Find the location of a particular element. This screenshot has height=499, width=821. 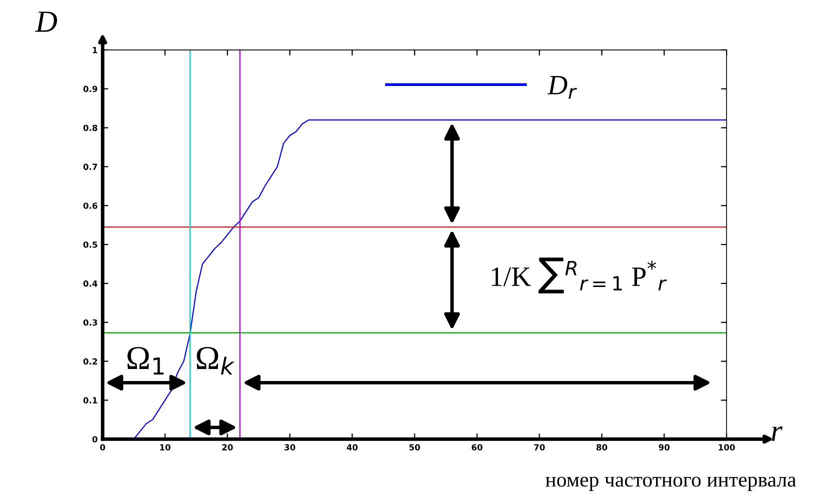

y-tick-label: 0.6 is located at coordinates (90, 205).